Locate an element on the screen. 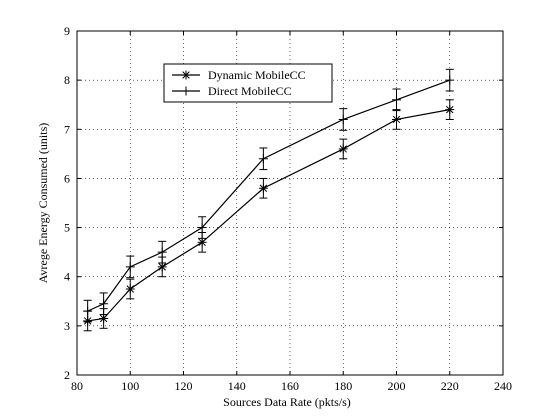 The height and width of the screenshot is (419, 558). y-tick-label: 7 is located at coordinates (67, 129).